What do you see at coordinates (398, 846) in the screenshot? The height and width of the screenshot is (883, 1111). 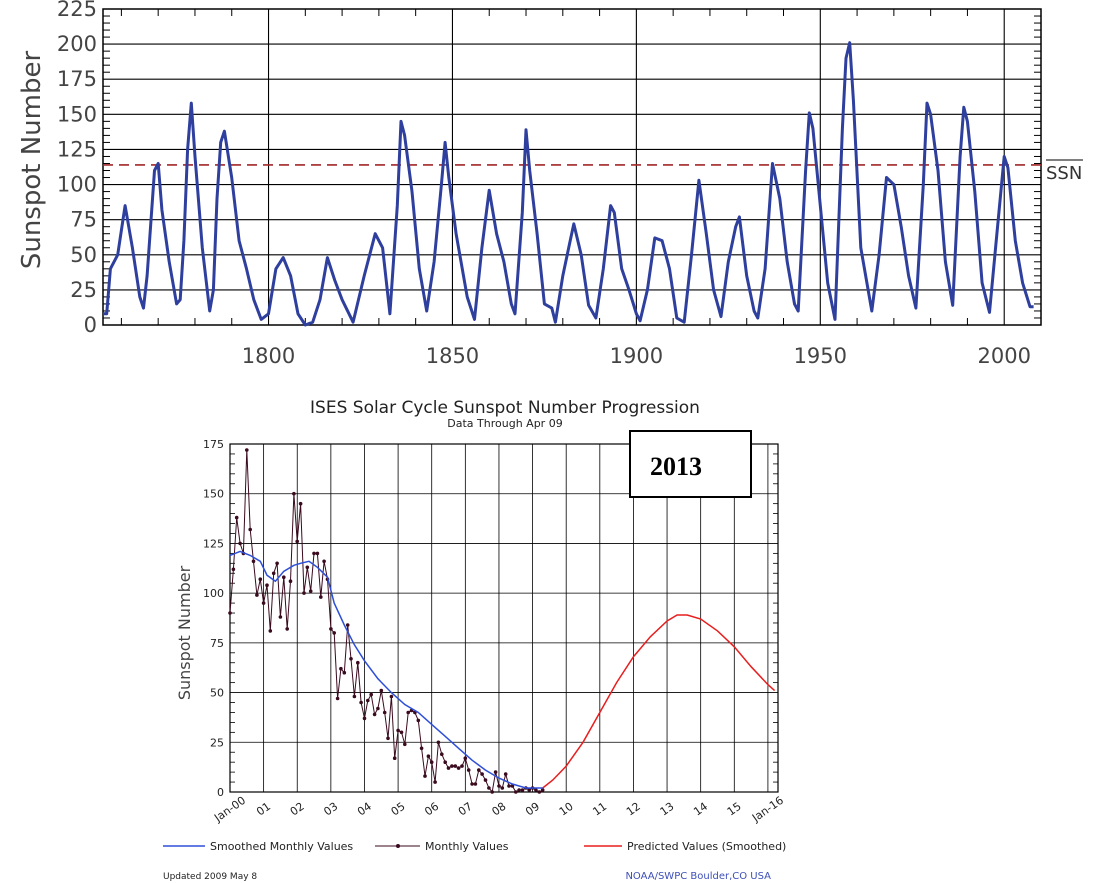 I see `legend-marker-monthly` at bounding box center [398, 846].